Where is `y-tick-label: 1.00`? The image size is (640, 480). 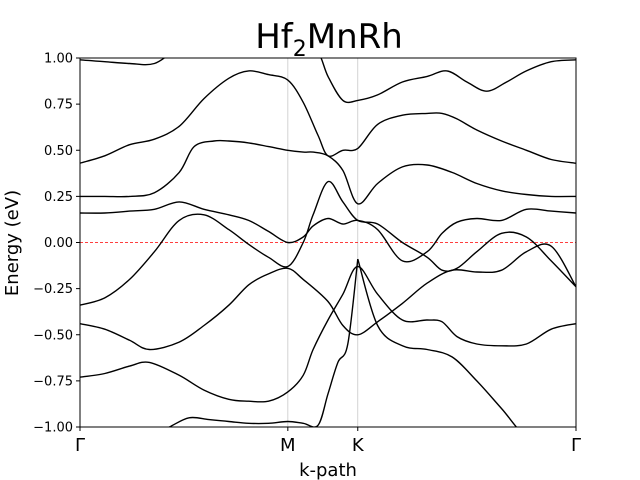
y-tick-label: 1.00 is located at coordinates (58, 59).